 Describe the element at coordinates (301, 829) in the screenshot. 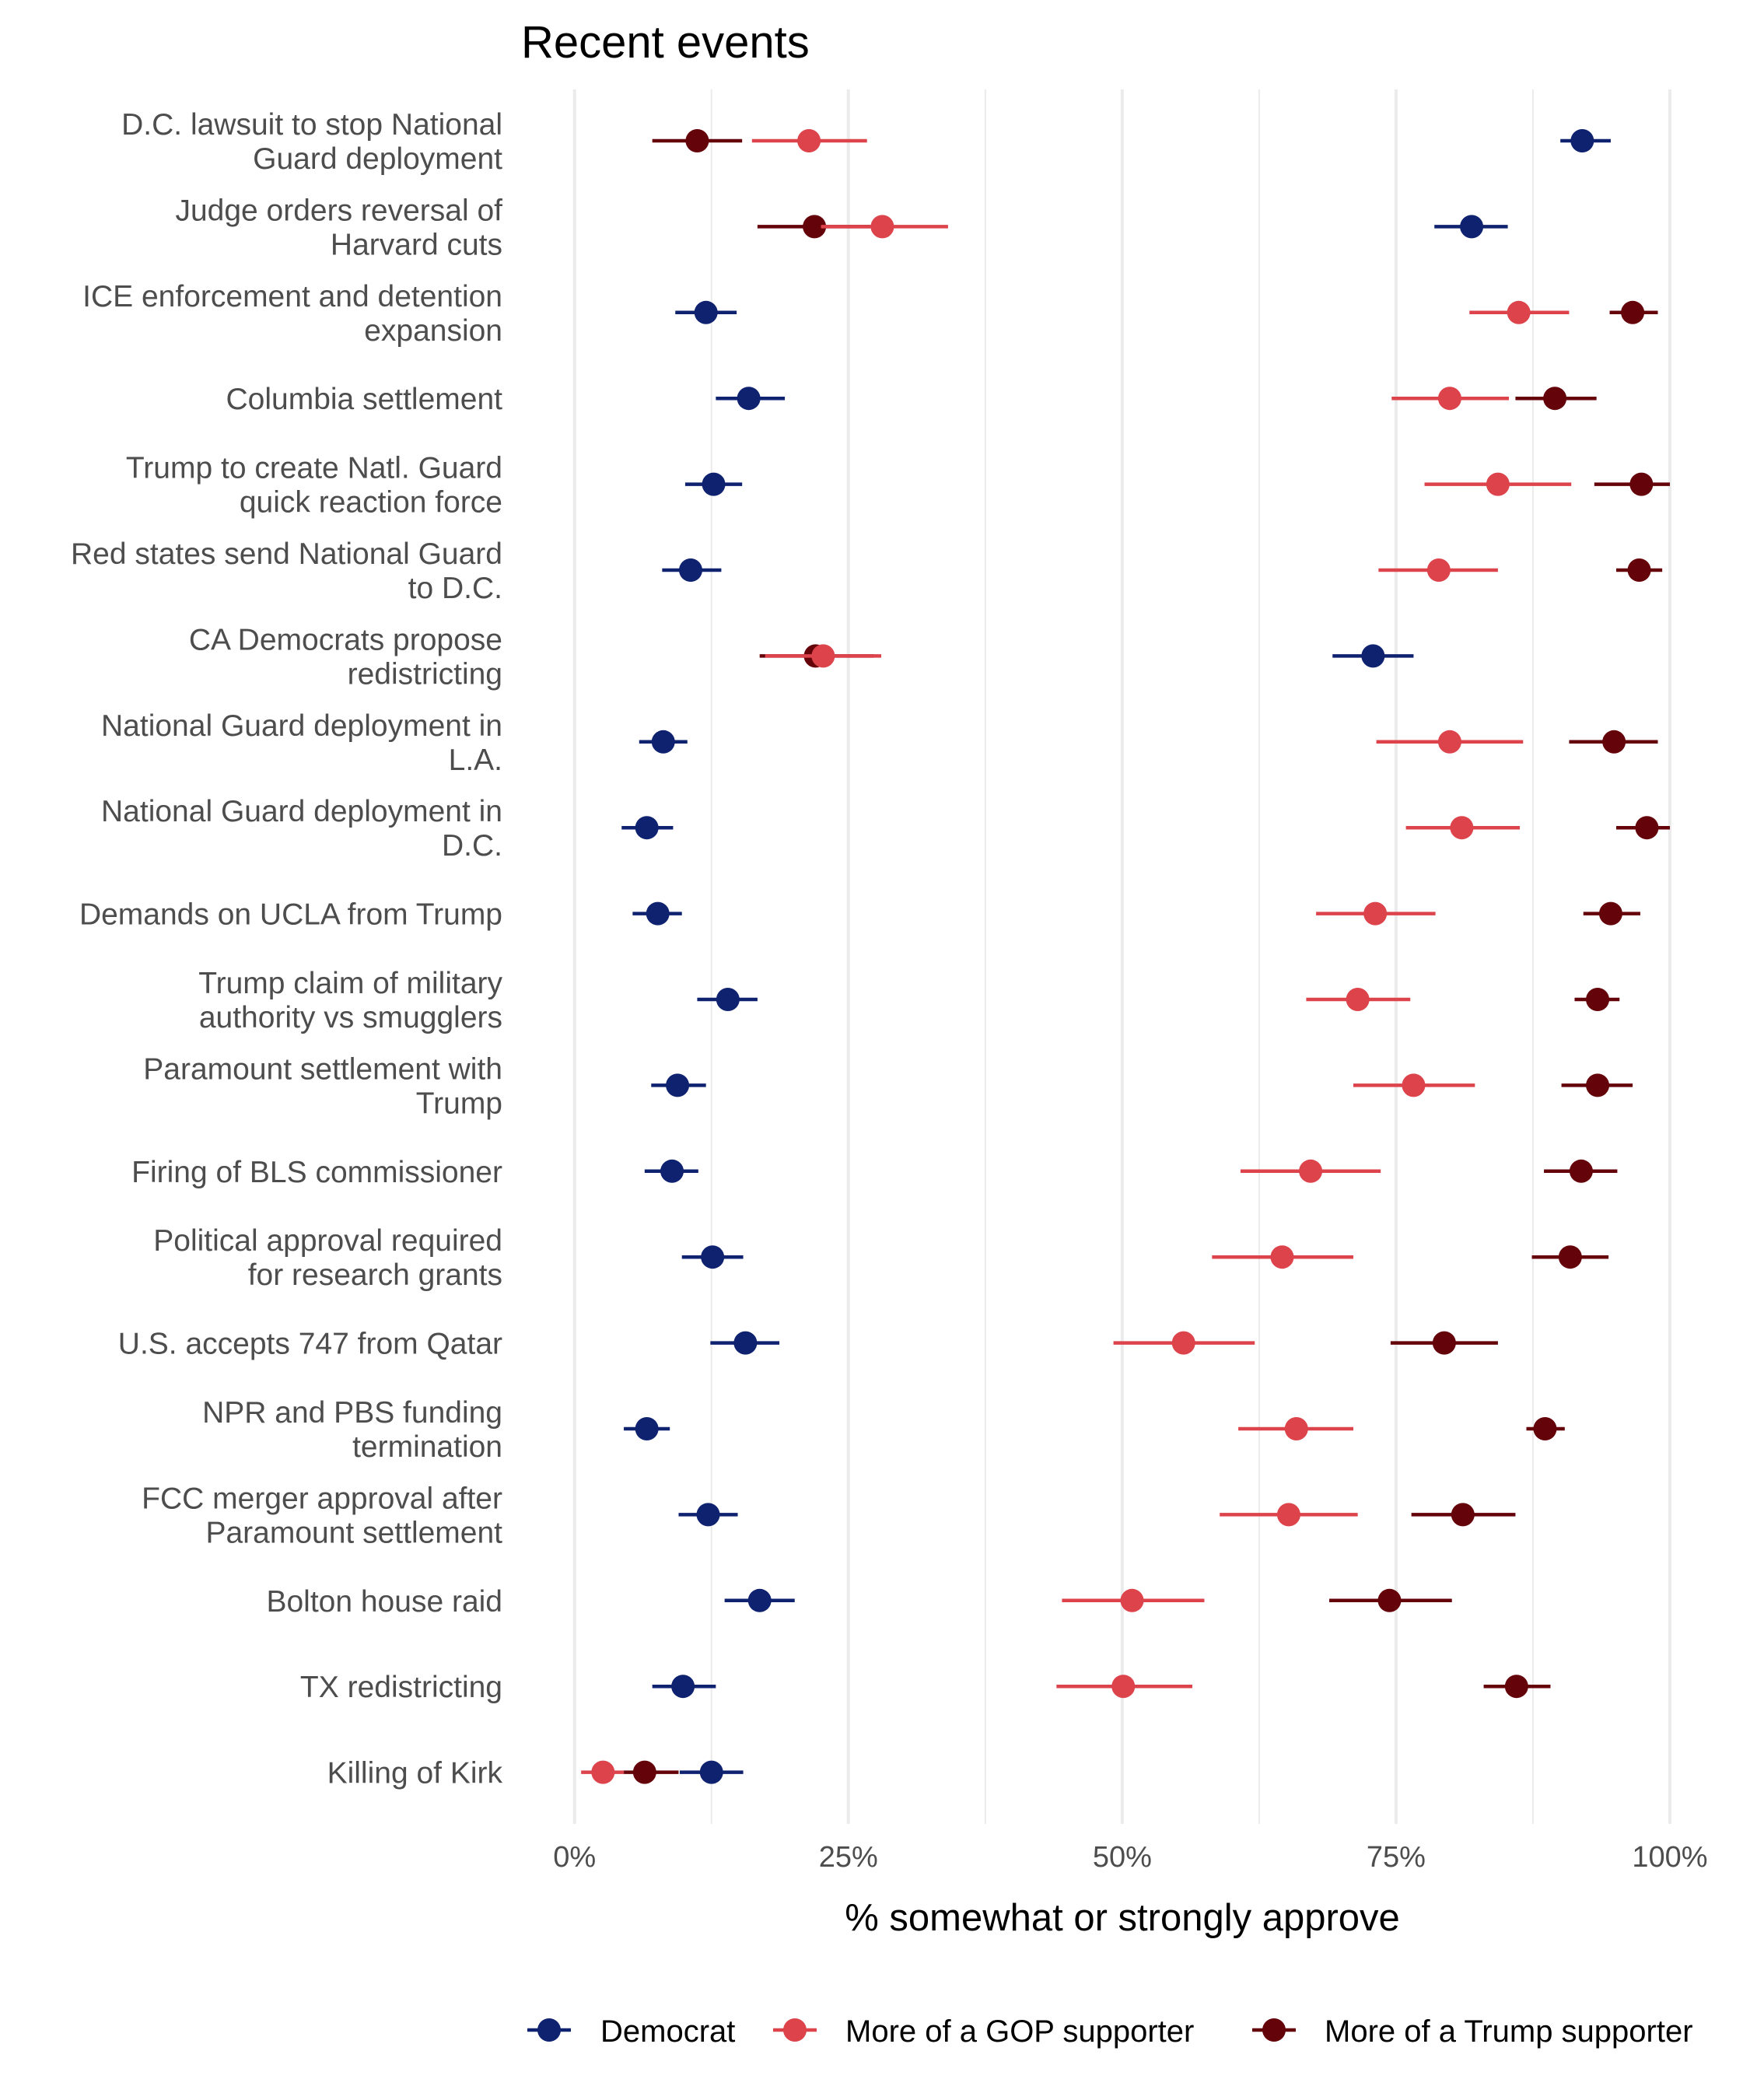

I see `y-axis-label: National Guard deployment in D.C.` at that location.